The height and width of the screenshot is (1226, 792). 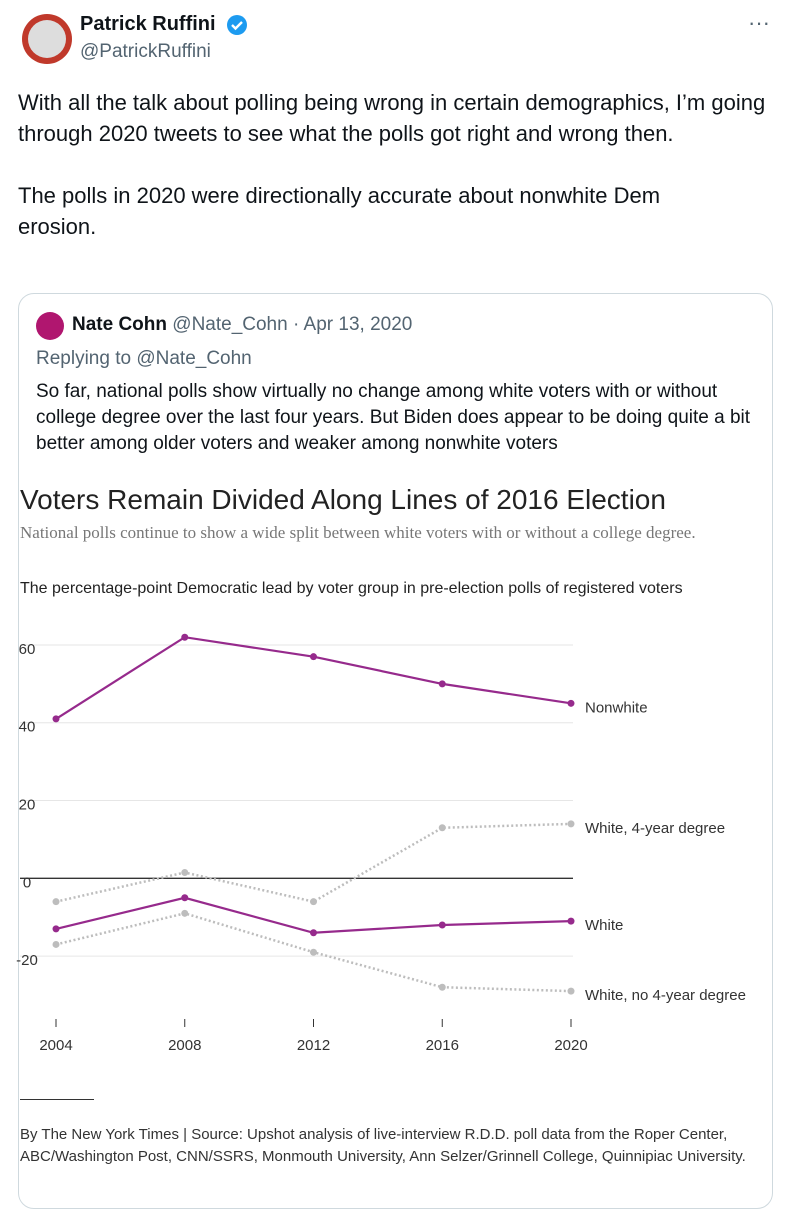 What do you see at coordinates (184, 1045) in the screenshot?
I see `x-tick-label: 2008` at bounding box center [184, 1045].